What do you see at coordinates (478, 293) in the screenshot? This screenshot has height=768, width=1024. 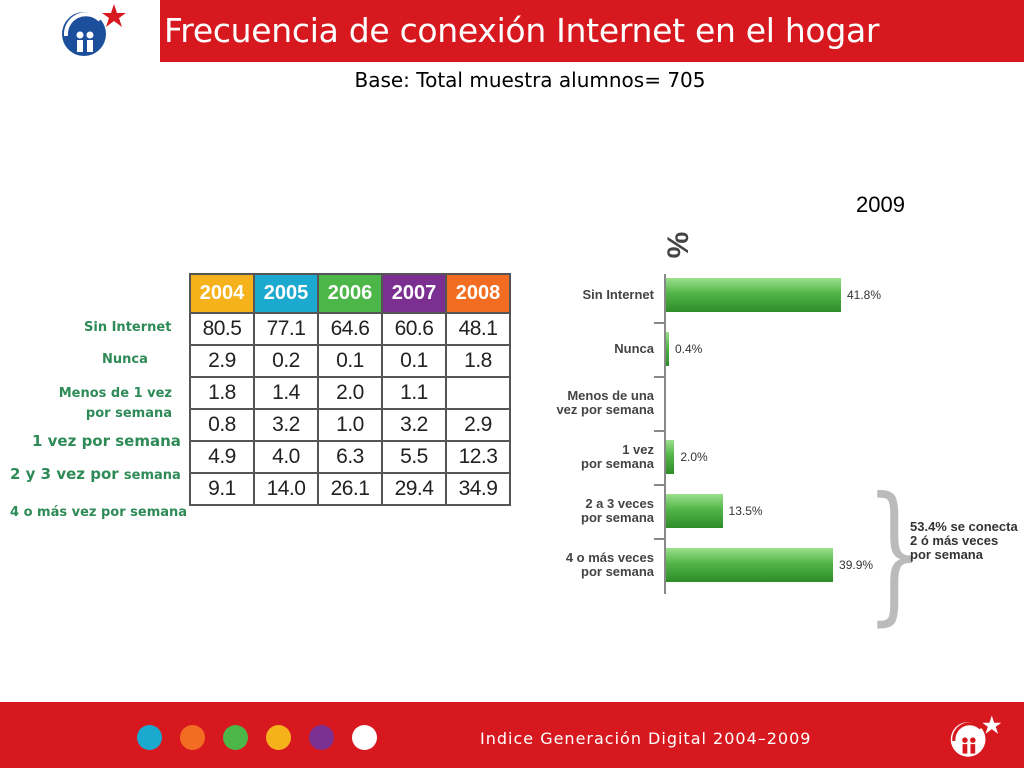 I see `year-header-2008: 2008` at bounding box center [478, 293].